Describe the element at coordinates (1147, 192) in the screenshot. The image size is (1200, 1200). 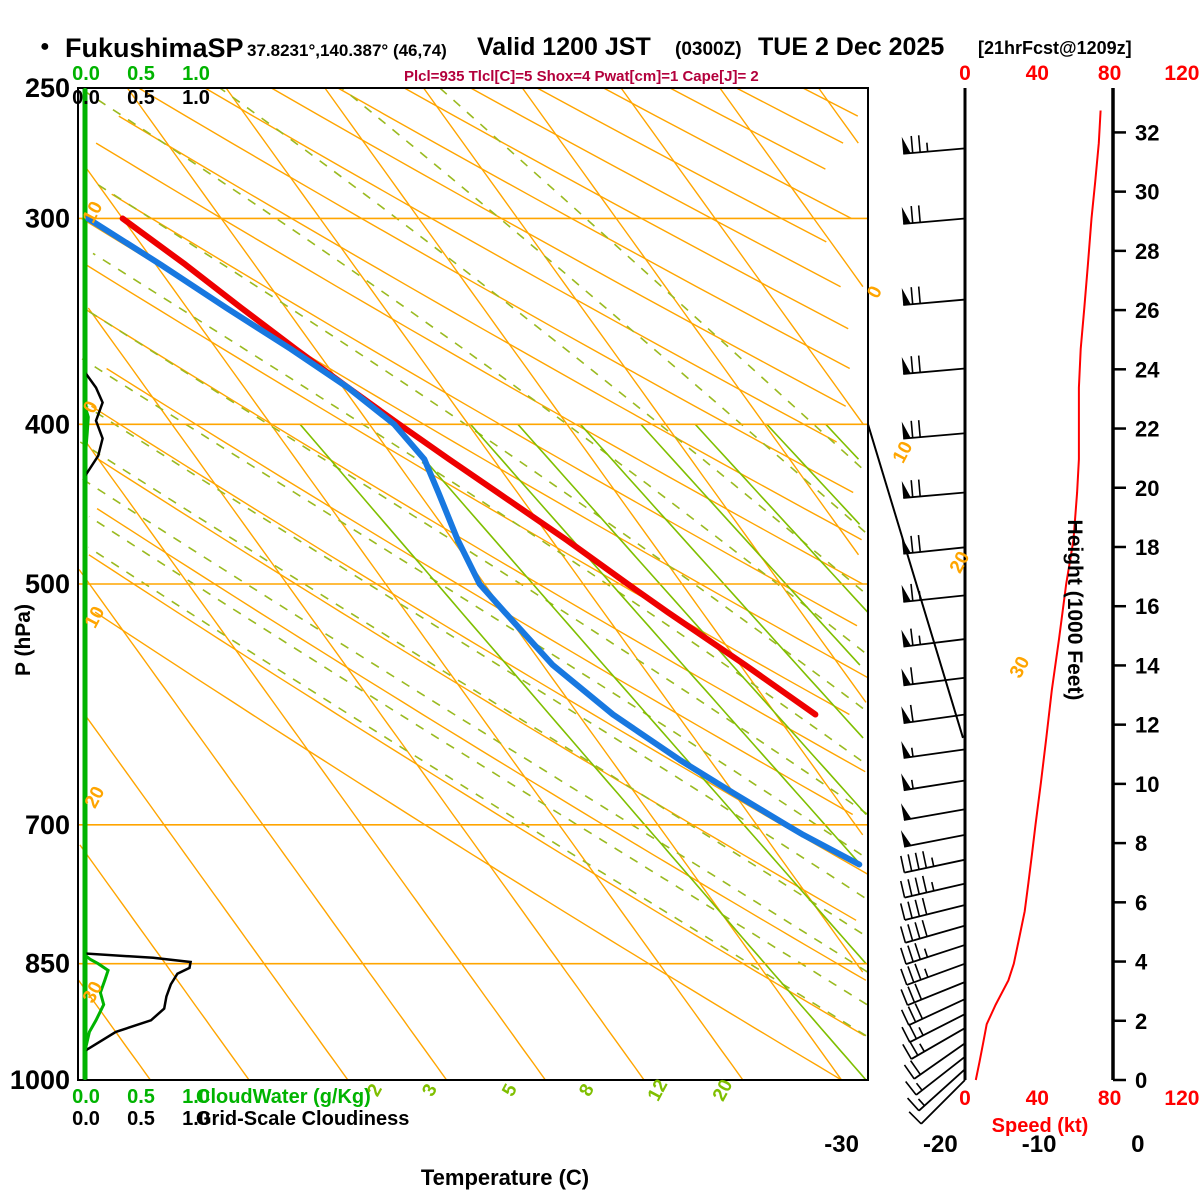
I see `svg-text: 30` at that location.